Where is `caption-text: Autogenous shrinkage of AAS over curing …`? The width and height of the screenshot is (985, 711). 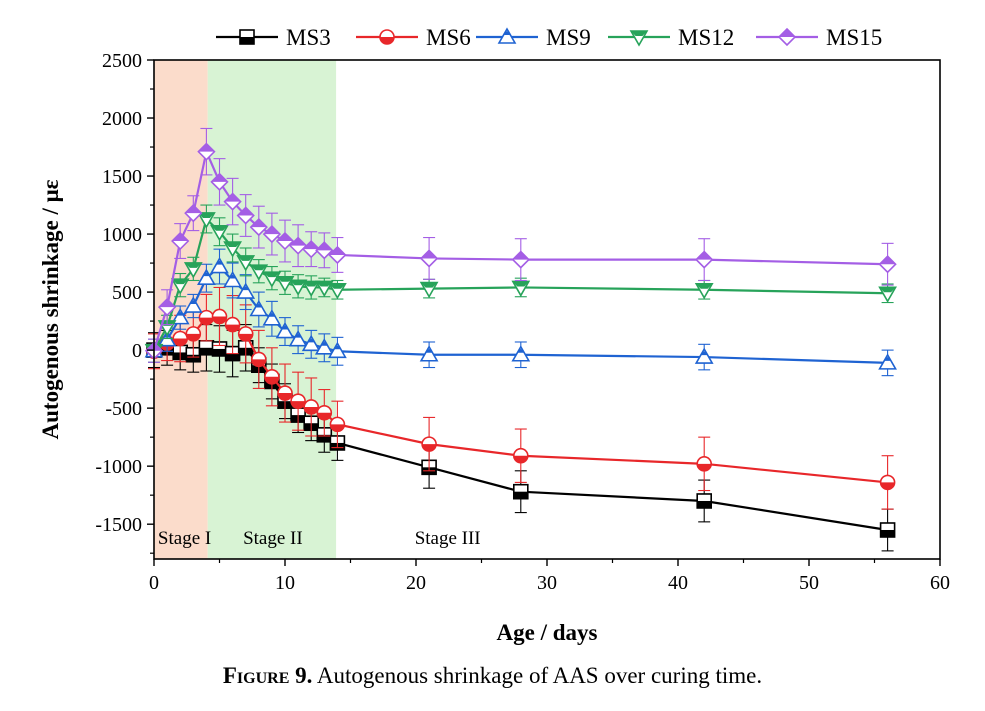
caption-text: Autogenous shrinkage of AAS over curing … is located at coordinates (539, 675).